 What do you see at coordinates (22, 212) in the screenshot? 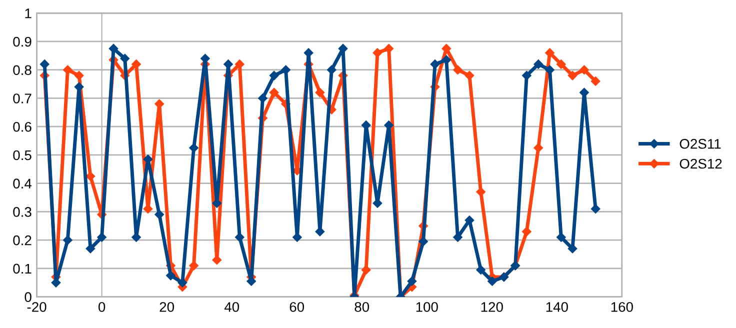
I see `y-tick-label: 0.3` at bounding box center [22, 212].